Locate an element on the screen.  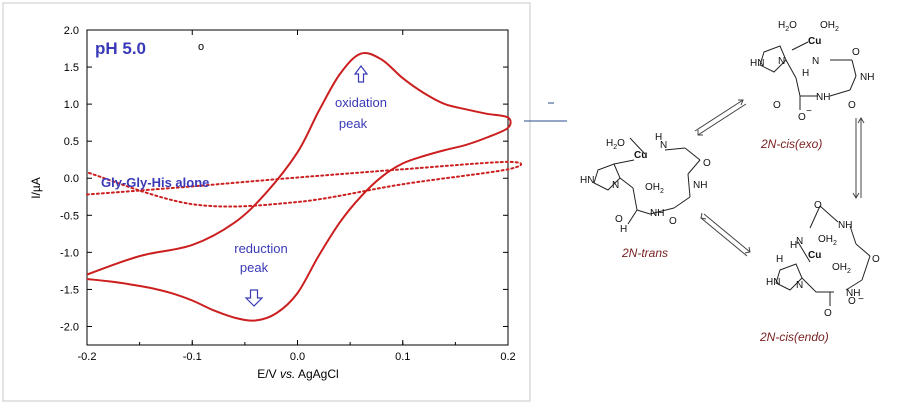
y-tick-label: -0.5 is located at coordinates (69, 216).